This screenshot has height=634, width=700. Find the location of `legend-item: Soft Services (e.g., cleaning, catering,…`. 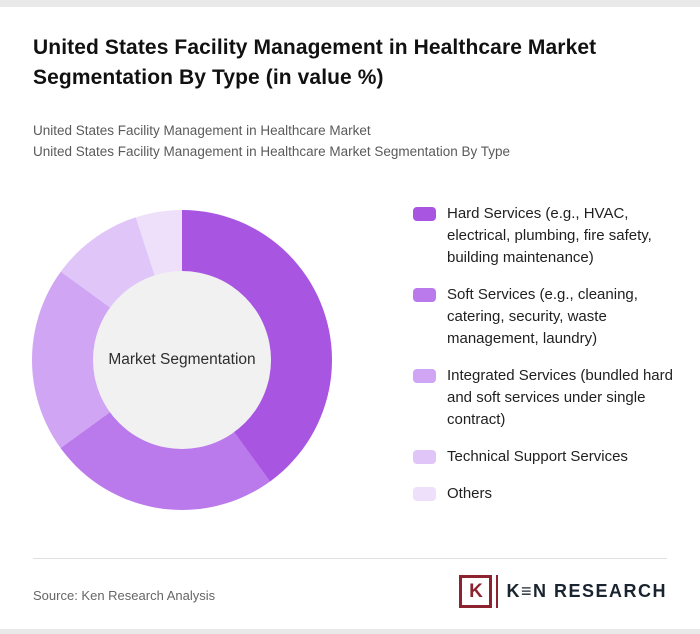

legend-item: Soft Services (e.g., cleaning, catering,… is located at coordinates (544, 317).